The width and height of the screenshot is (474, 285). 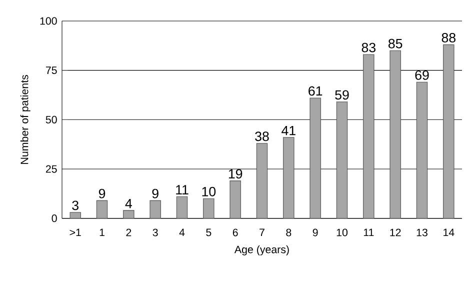 I want to click on data-label: 69, so click(x=422, y=75).